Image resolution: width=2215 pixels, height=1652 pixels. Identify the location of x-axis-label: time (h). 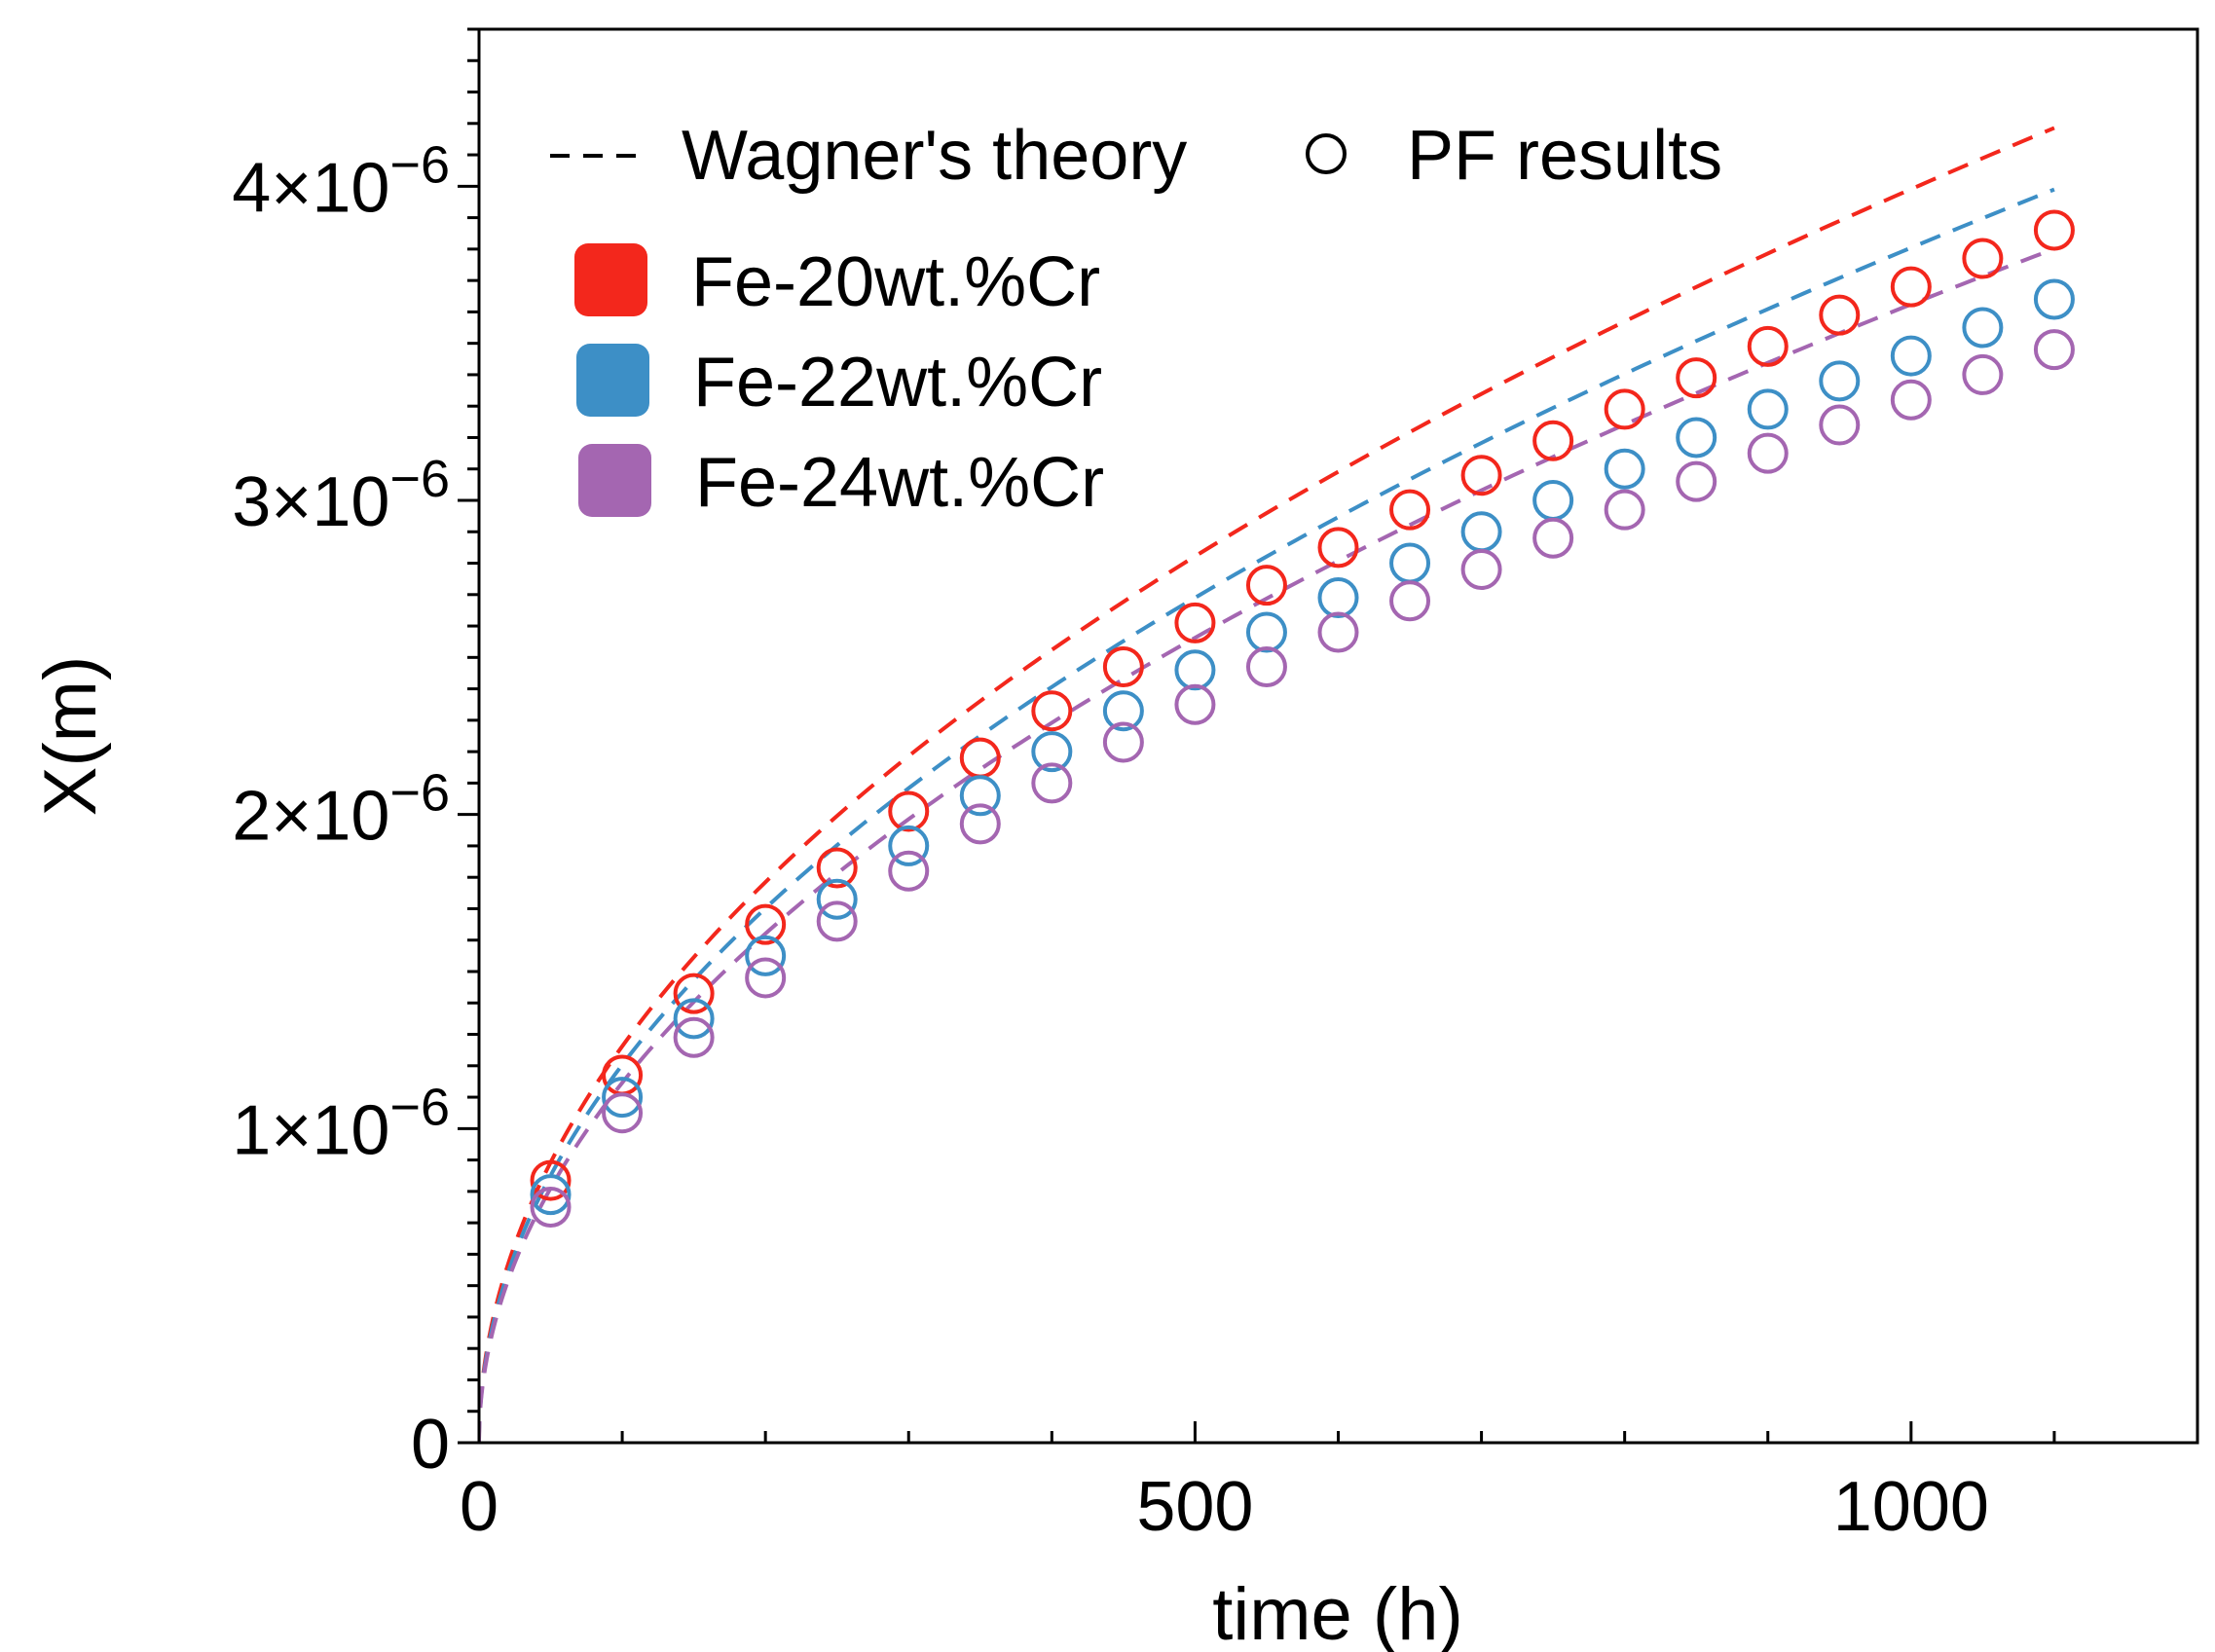
(1337, 1612).